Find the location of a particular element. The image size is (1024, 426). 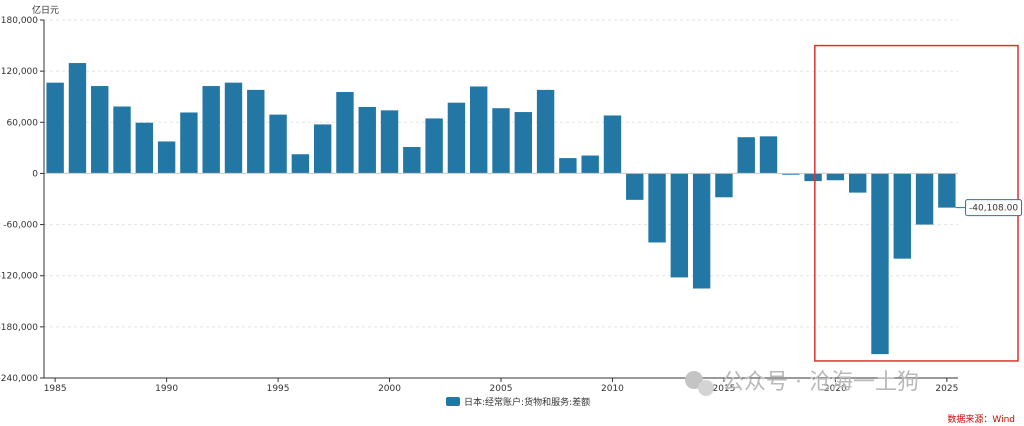

x-tick-label: 1985 is located at coordinates (55, 389).